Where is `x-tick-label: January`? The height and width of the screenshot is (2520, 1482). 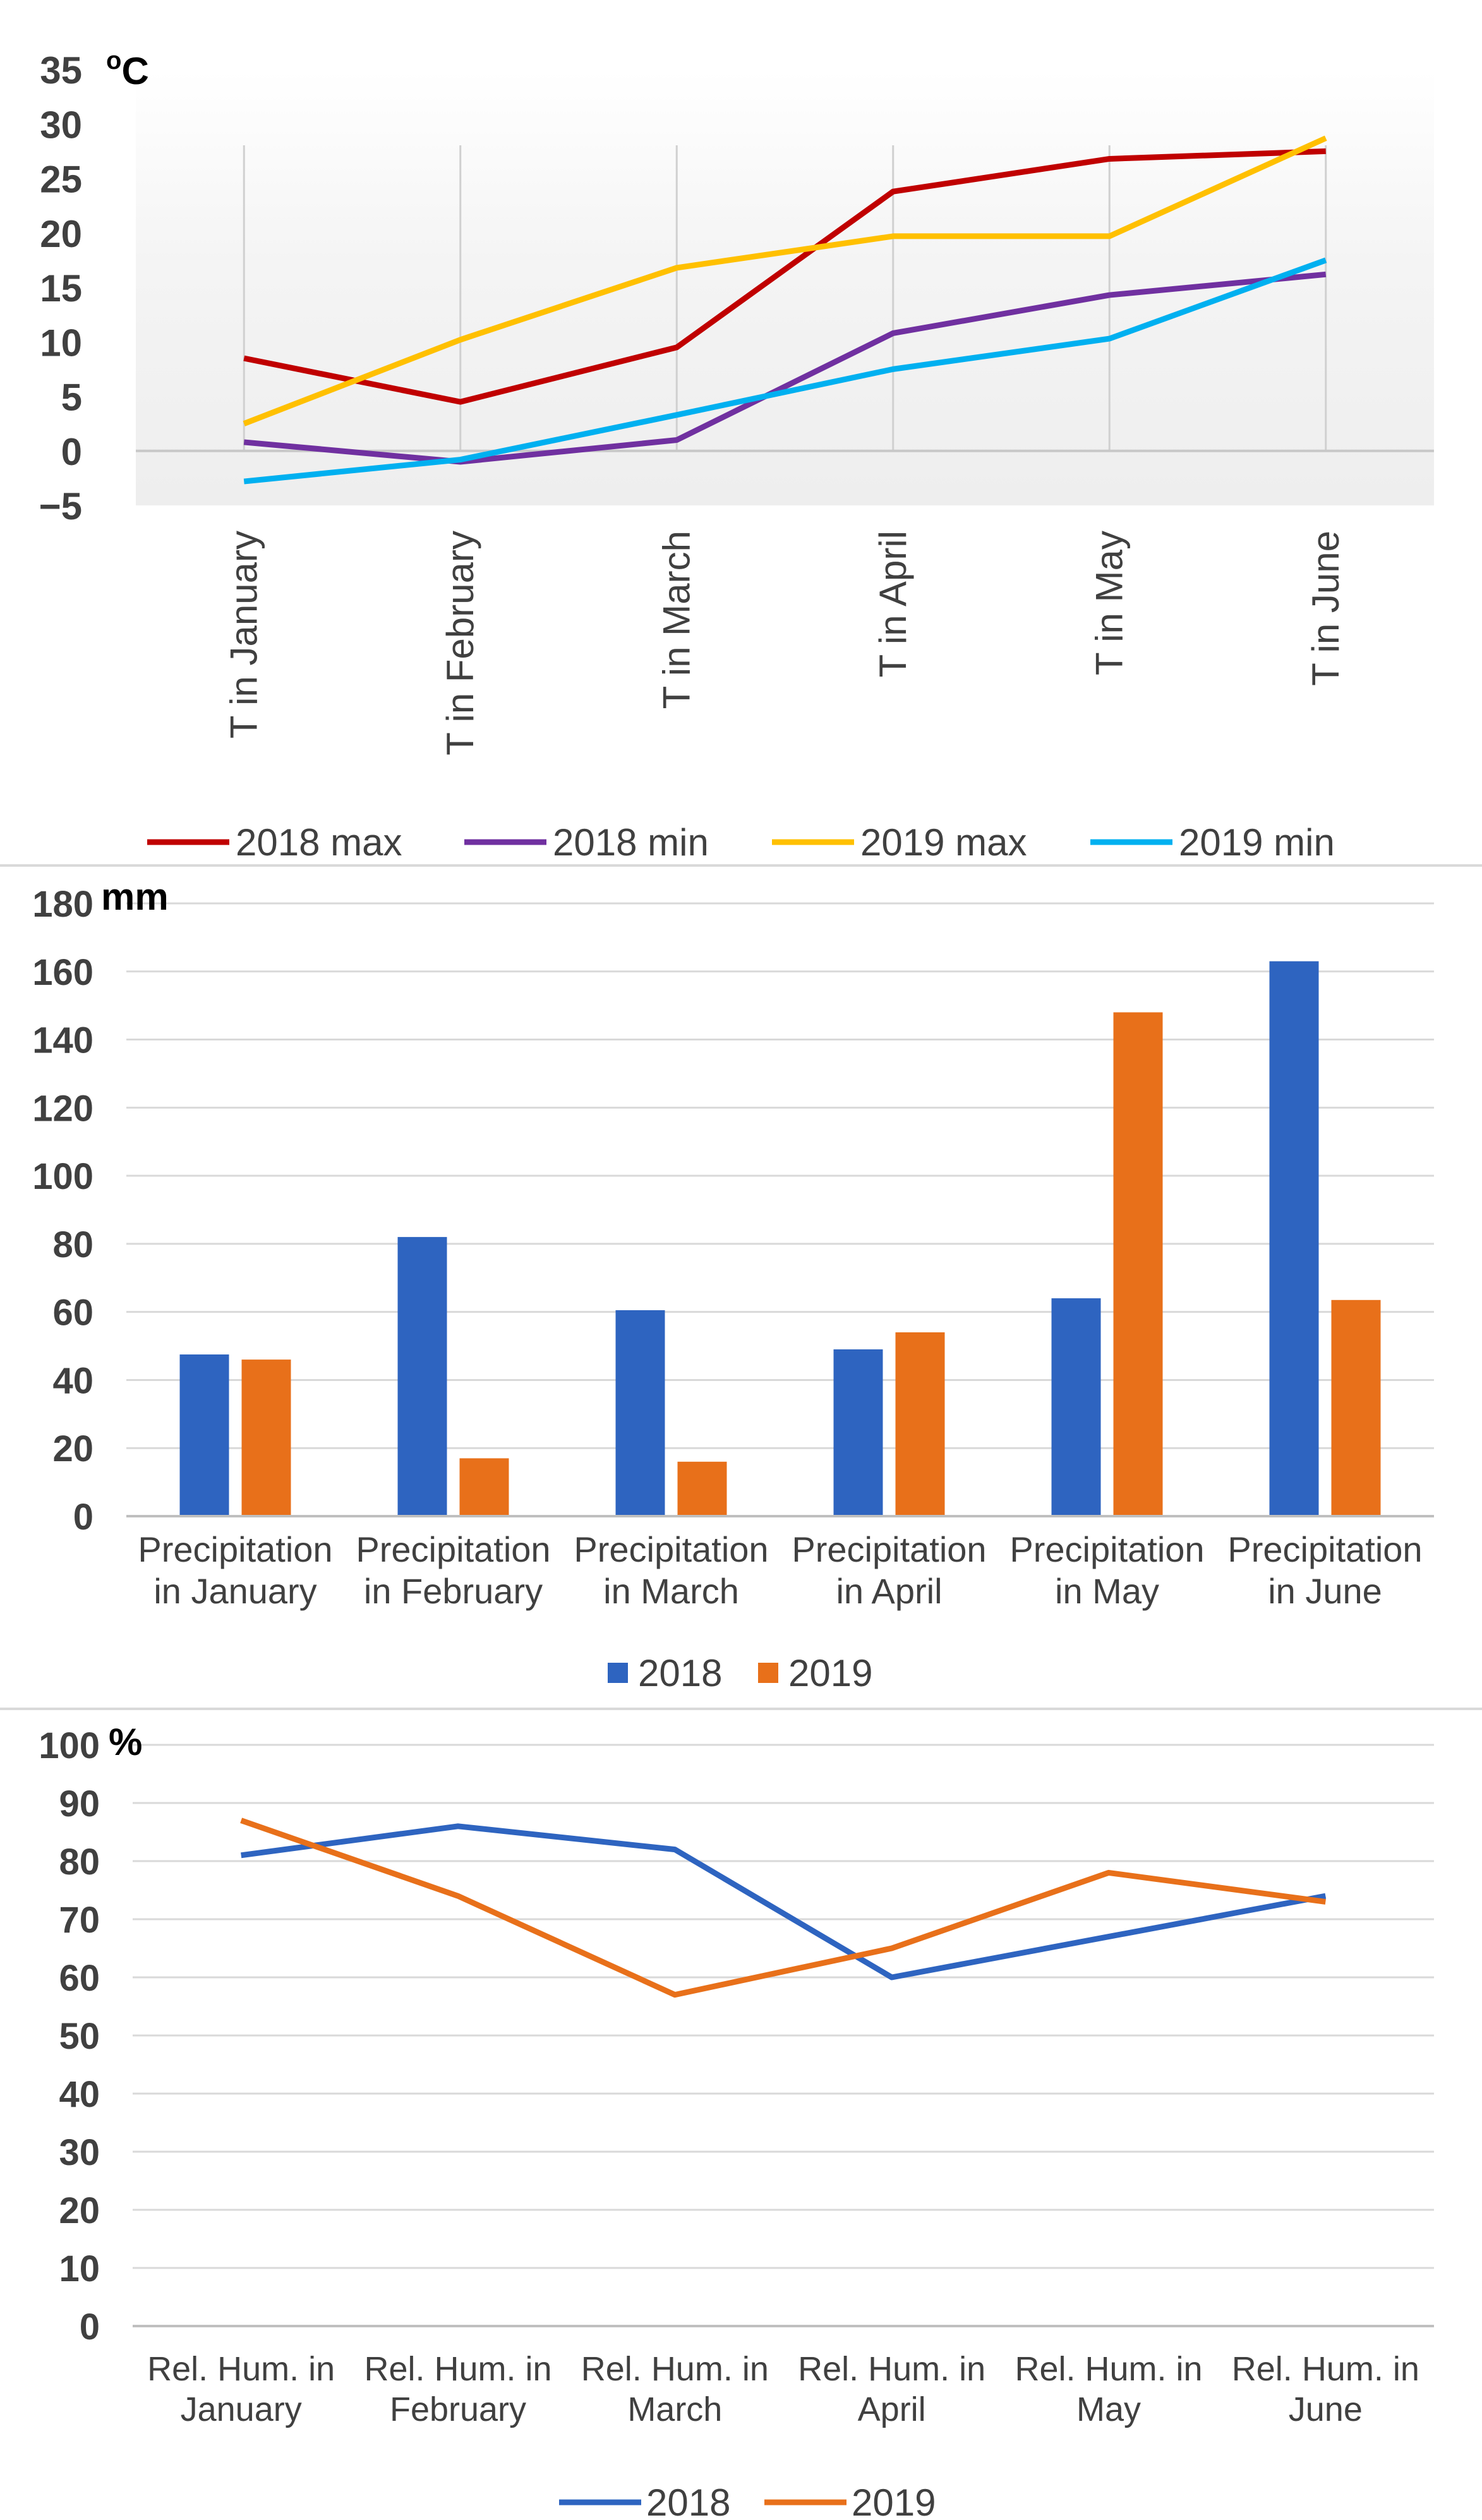 x-tick-label: January is located at coordinates (241, 2409).